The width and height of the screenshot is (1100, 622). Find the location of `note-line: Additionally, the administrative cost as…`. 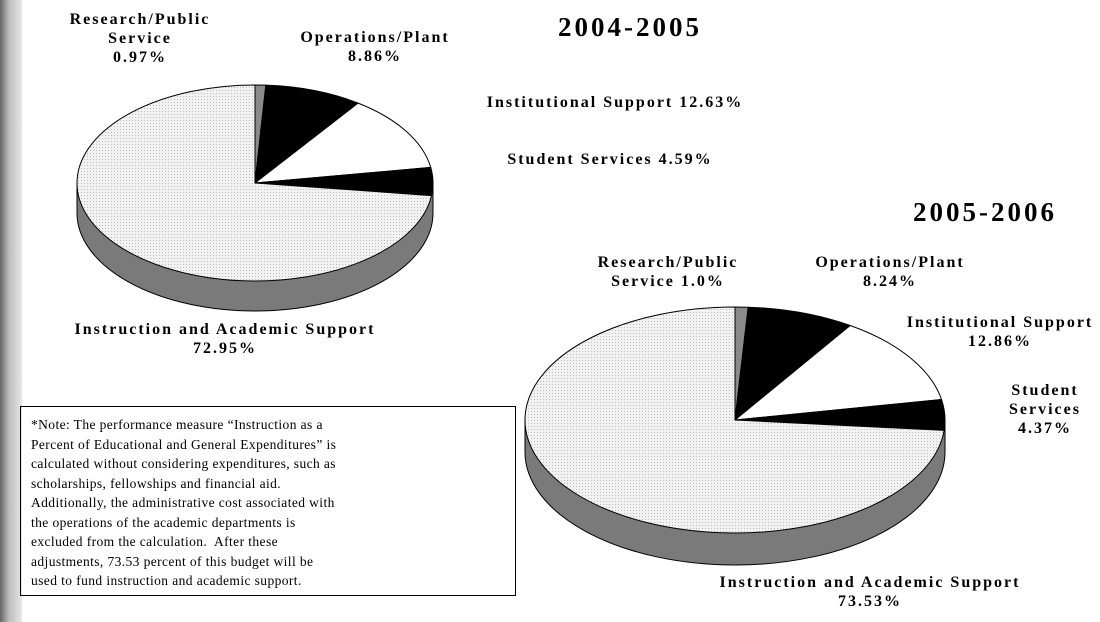

note-line: Additionally, the administrative cost as… is located at coordinates (183, 502).